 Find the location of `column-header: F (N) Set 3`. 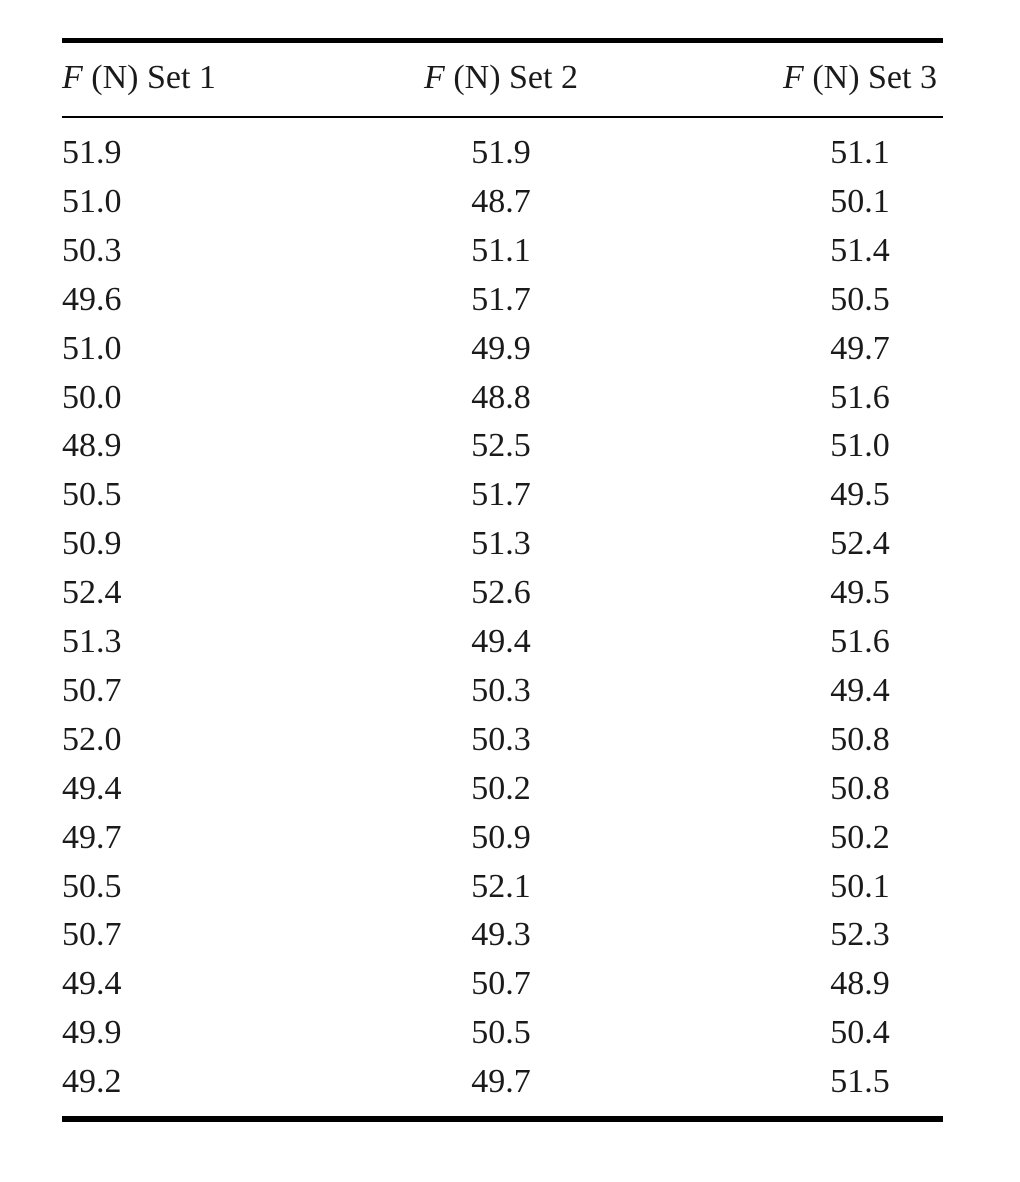

column-header: F (N) Set 3 is located at coordinates (860, 77).